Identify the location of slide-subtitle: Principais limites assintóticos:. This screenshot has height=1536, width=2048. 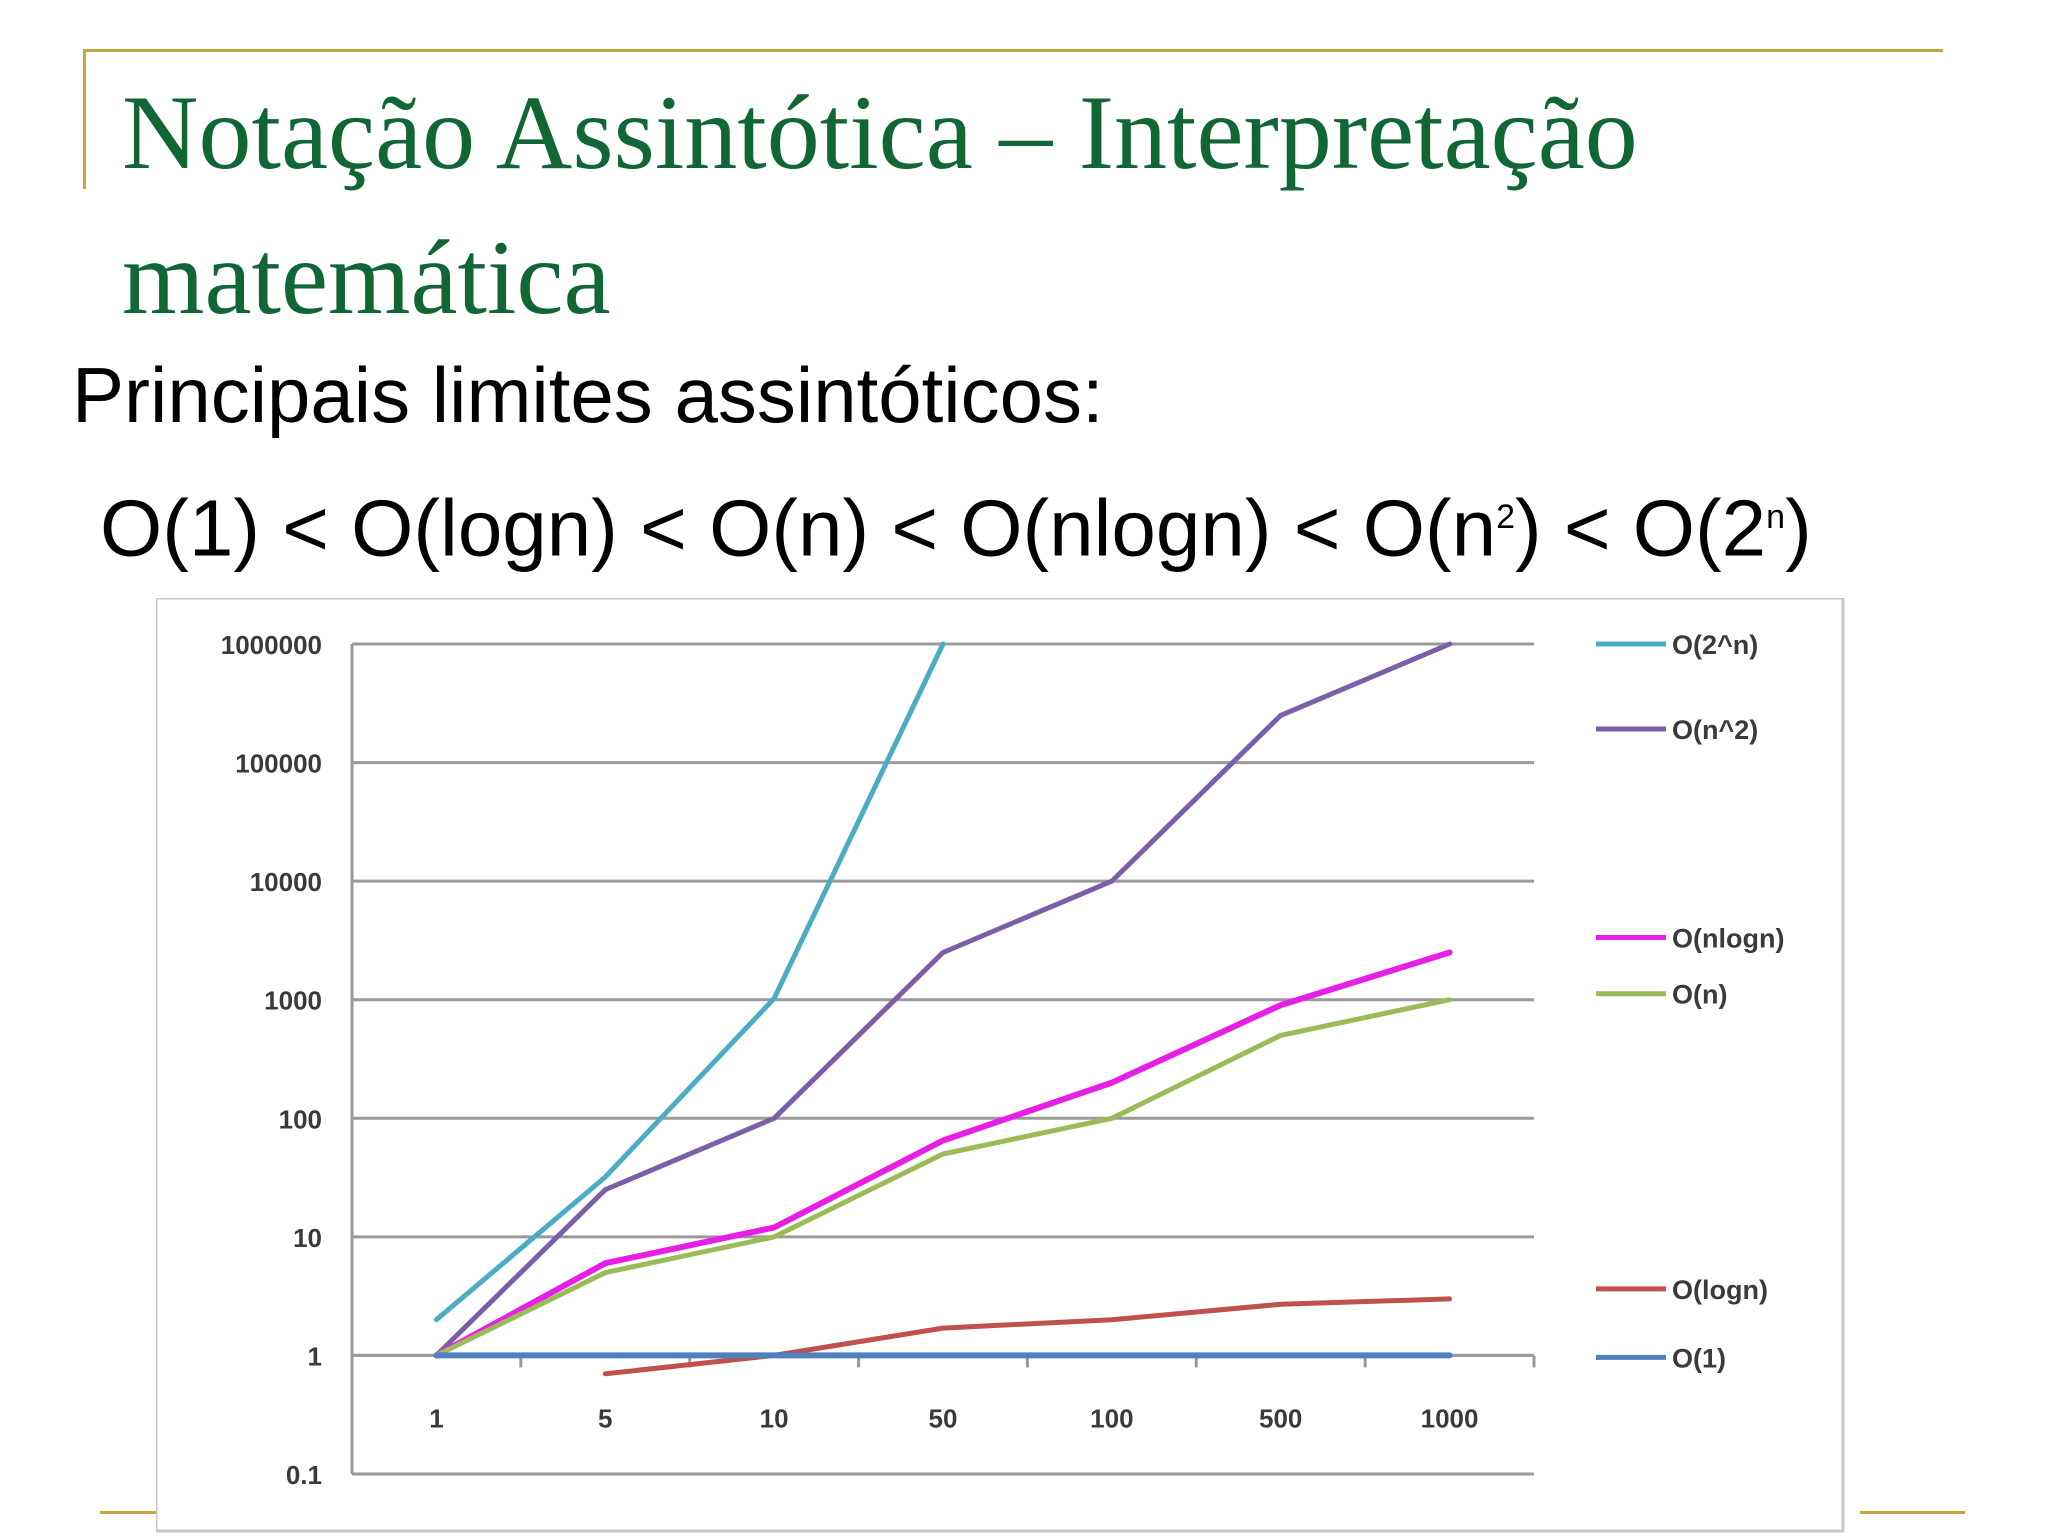
(588, 395).